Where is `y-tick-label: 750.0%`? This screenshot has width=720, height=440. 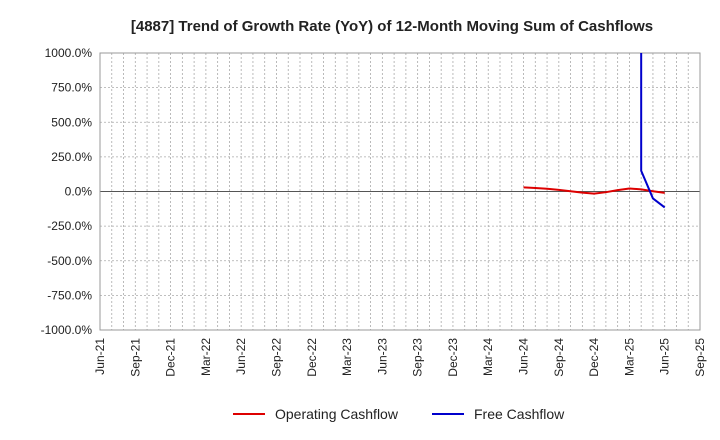
y-tick-label: 750.0% is located at coordinates (71, 88).